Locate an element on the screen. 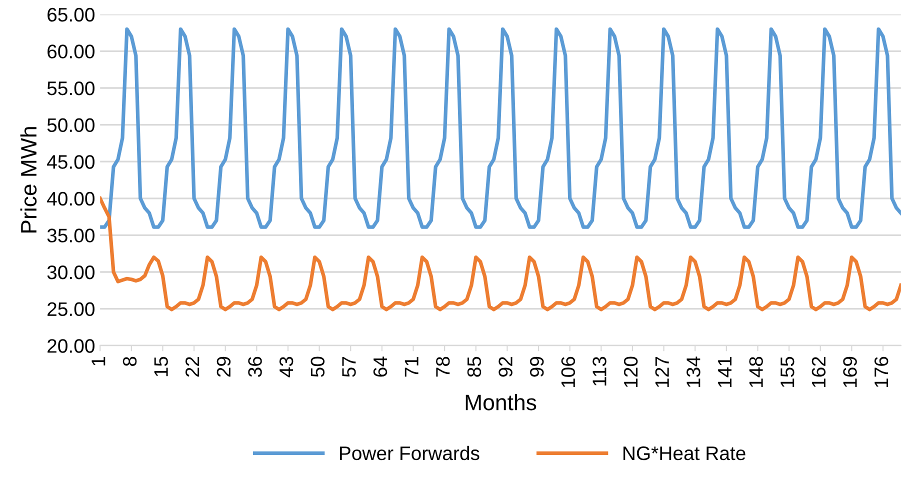  x-tick-label: 71 is located at coordinates (411, 366).